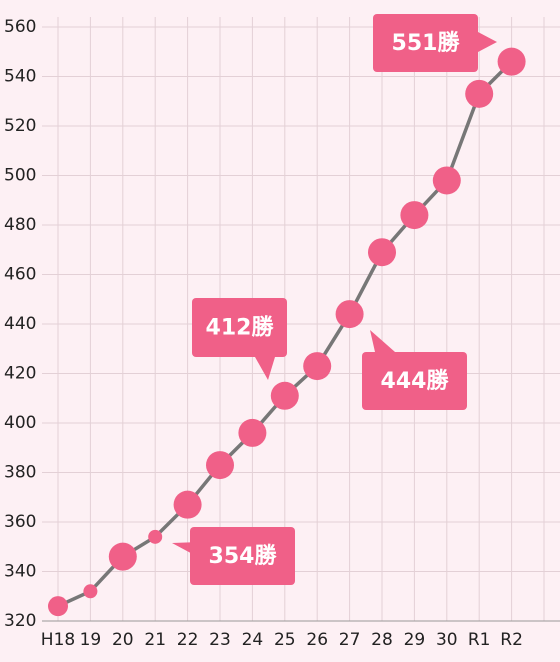 This screenshot has width=560, height=662. Describe the element at coordinates (20, 77) in the screenshot. I see `y-tick-label: 540` at that location.